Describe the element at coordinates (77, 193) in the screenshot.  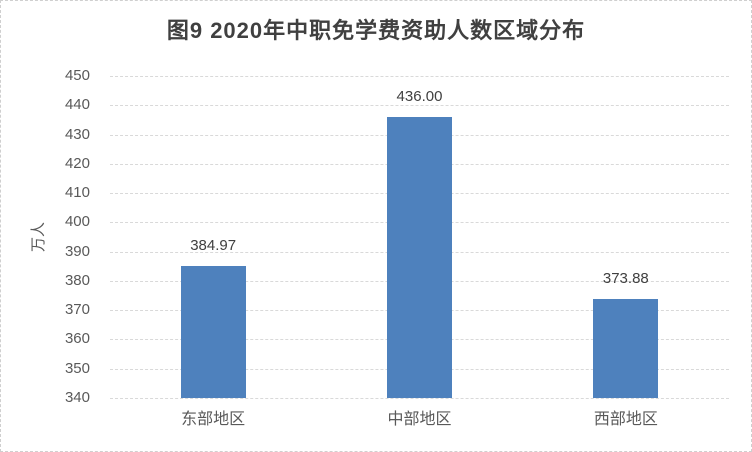
I see `y-tick-label: 410` at that location.